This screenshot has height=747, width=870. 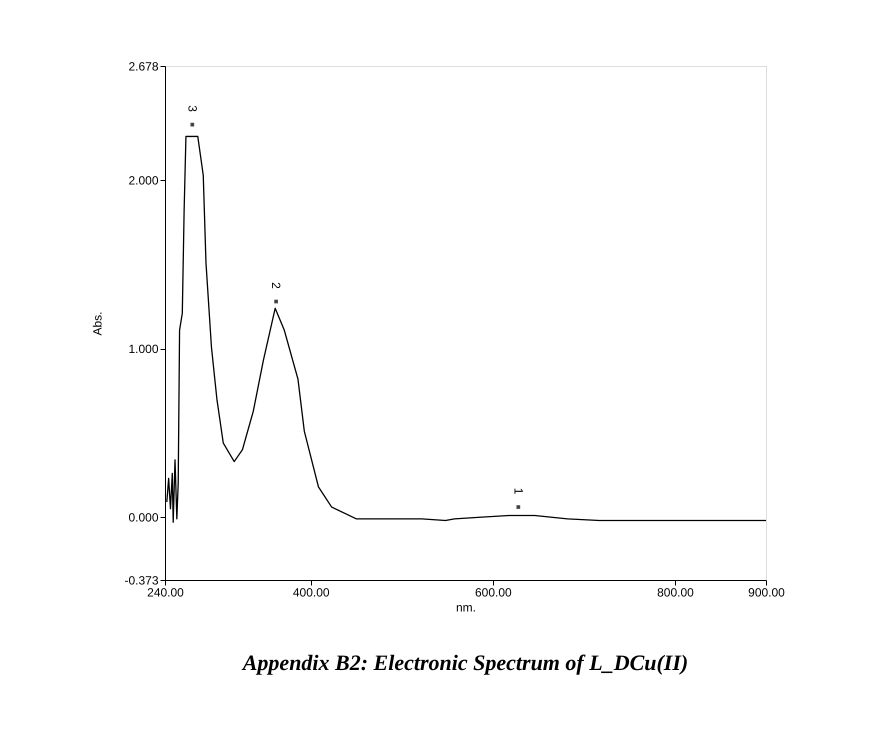 I want to click on x-tick-label: 800.00, so click(x=675, y=593).